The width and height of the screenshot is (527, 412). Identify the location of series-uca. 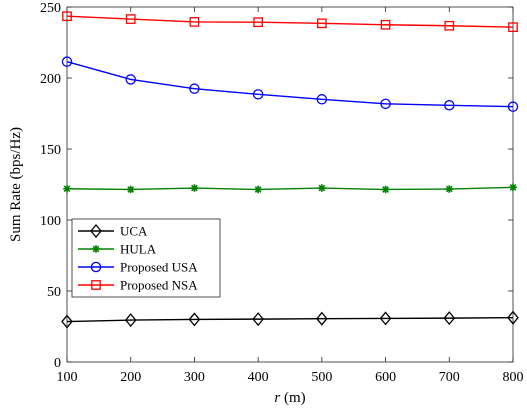
(290, 319).